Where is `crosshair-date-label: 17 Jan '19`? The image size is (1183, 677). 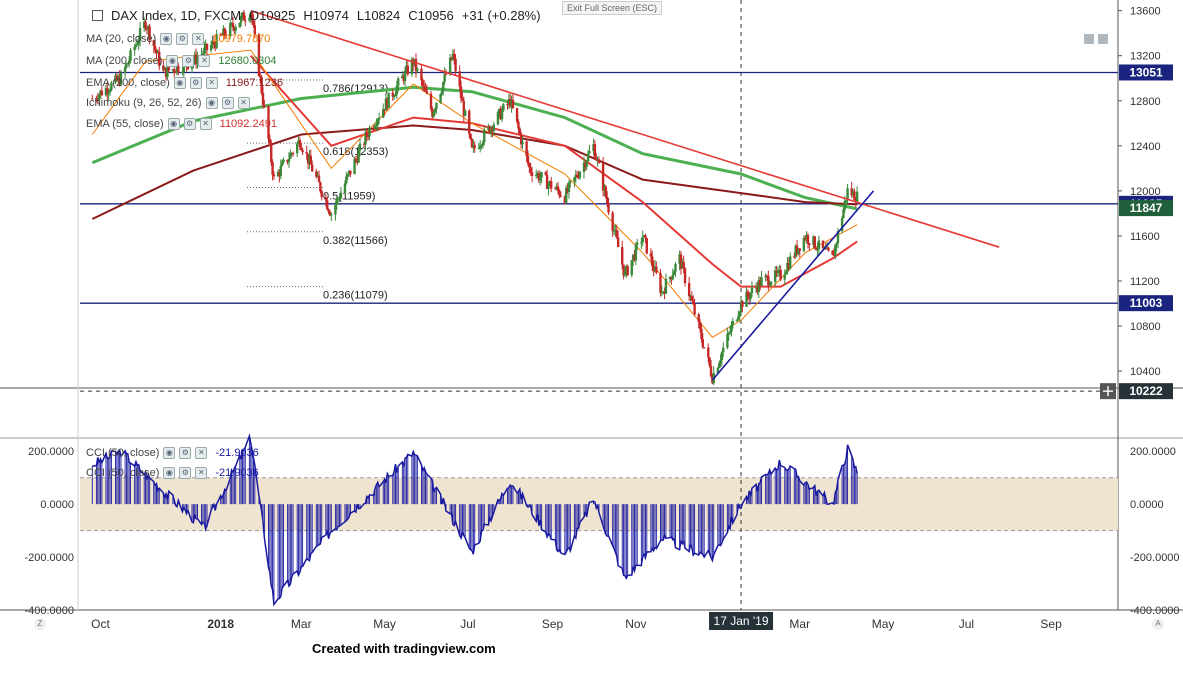 crosshair-date-label: 17 Jan '19 is located at coordinates (741, 621).